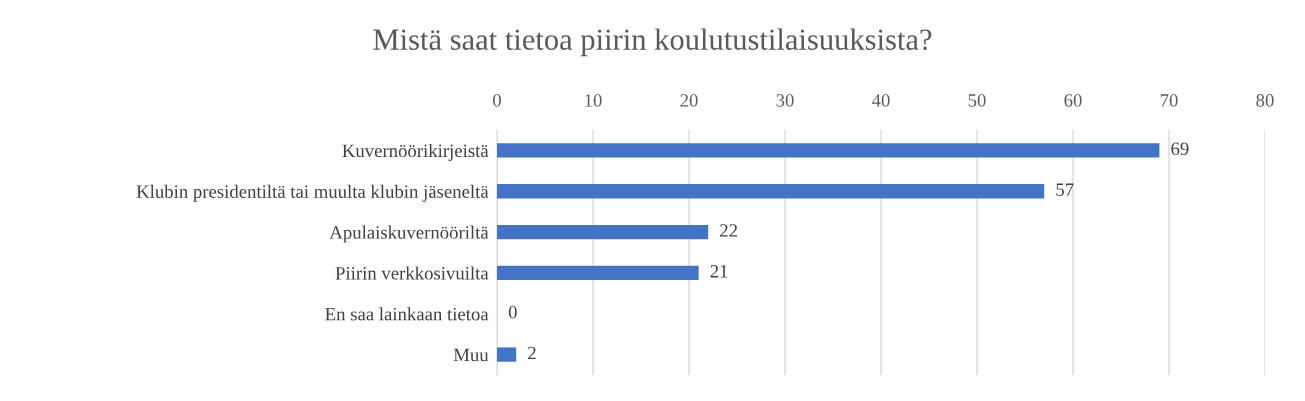 The image size is (1305, 401). I want to click on data-label: 2, so click(532, 353).